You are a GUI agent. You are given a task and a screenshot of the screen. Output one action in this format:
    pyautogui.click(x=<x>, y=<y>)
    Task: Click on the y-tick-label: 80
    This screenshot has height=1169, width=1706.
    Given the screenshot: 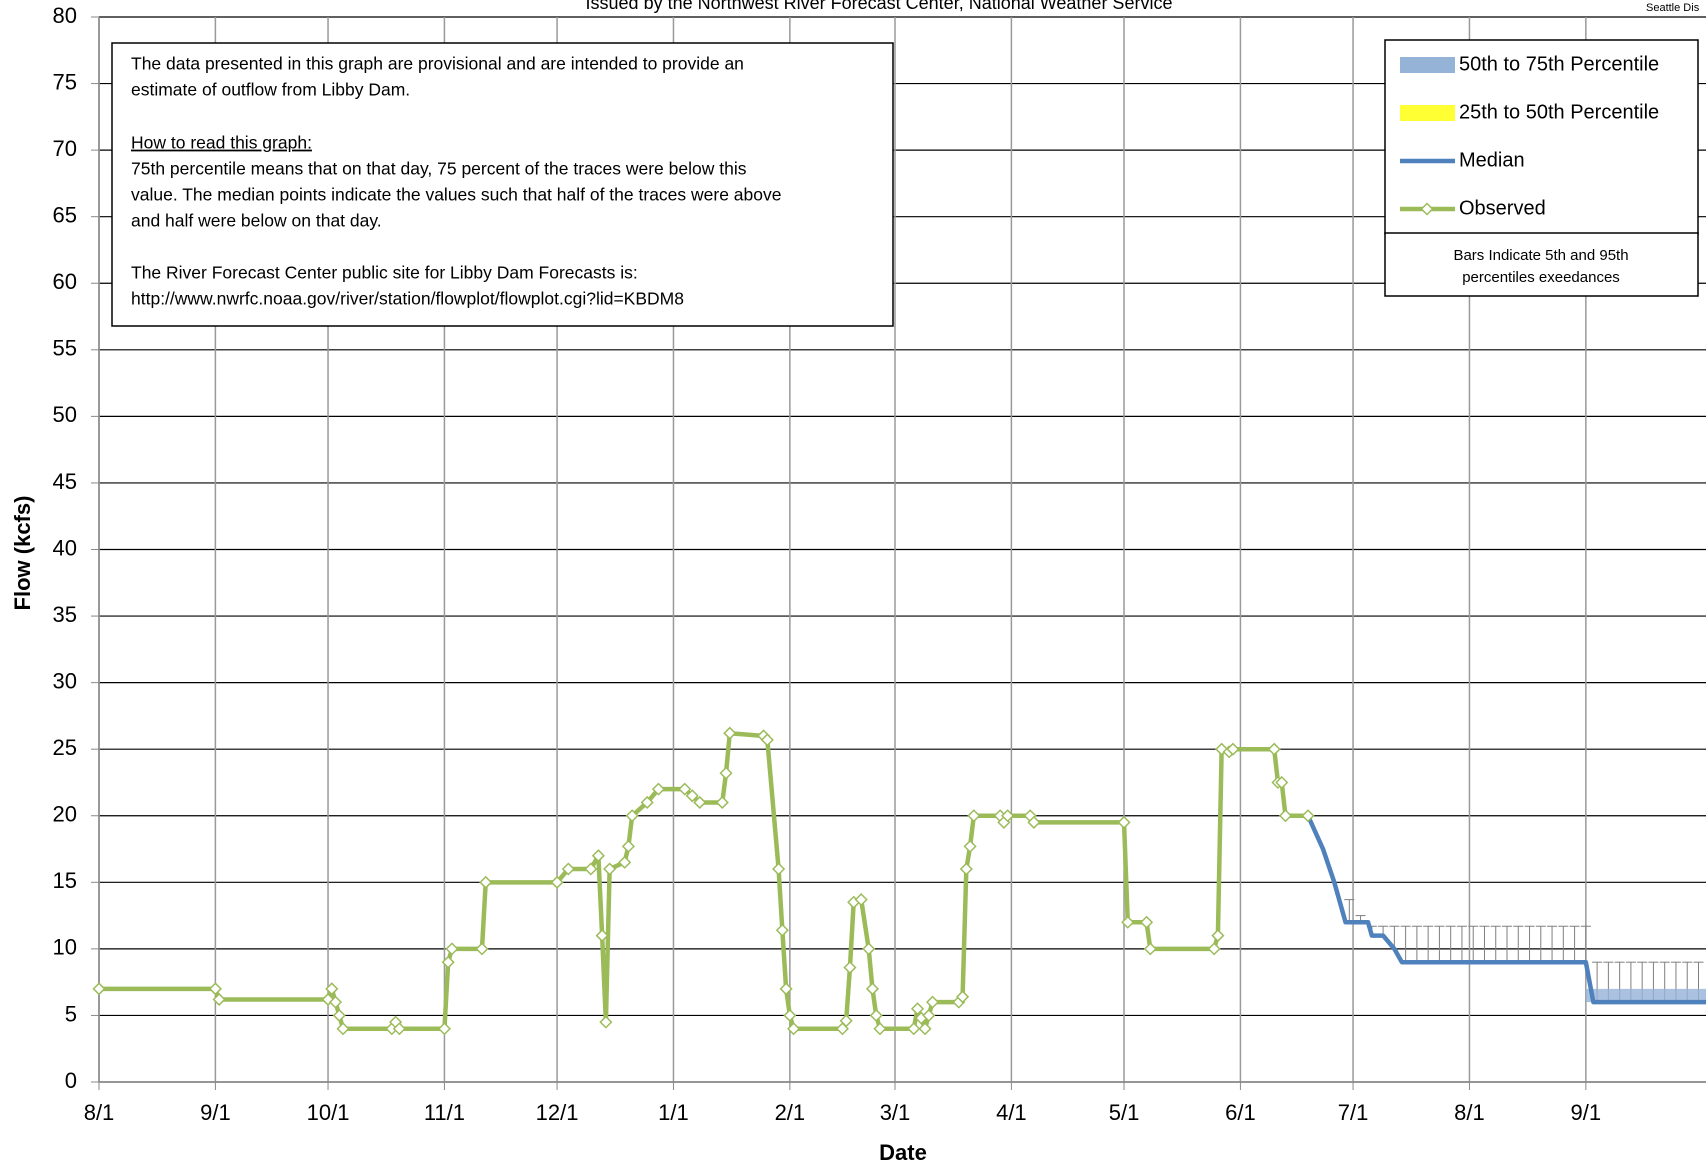 What is the action you would take?
    pyautogui.click(x=65, y=15)
    